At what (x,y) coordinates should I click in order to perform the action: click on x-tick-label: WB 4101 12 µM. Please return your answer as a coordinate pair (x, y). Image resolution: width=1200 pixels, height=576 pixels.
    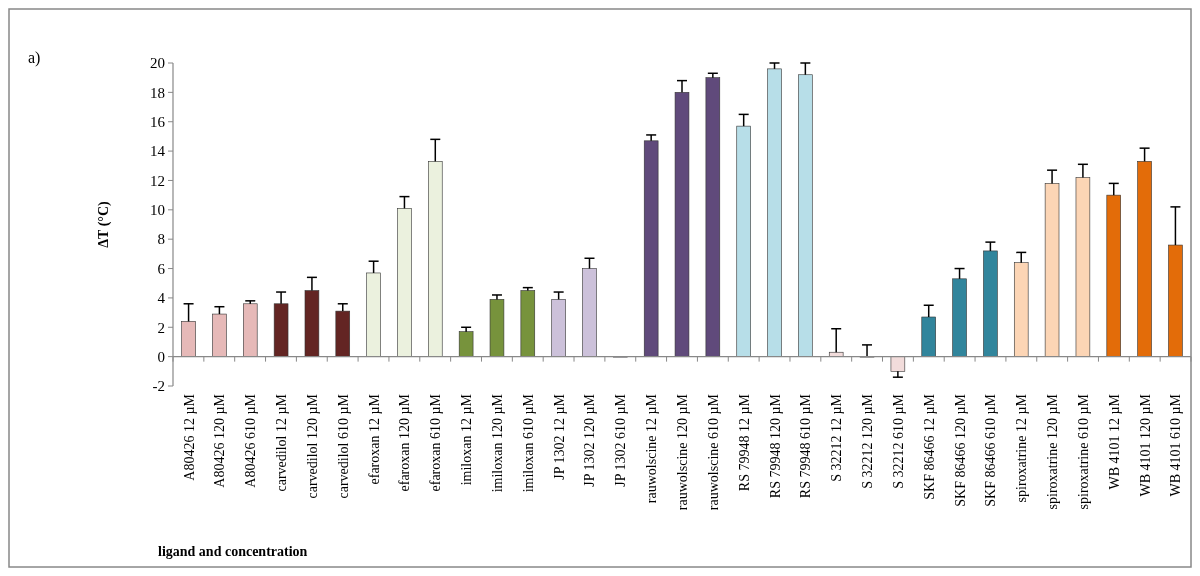
    Looking at the image, I should click on (1114, 441).